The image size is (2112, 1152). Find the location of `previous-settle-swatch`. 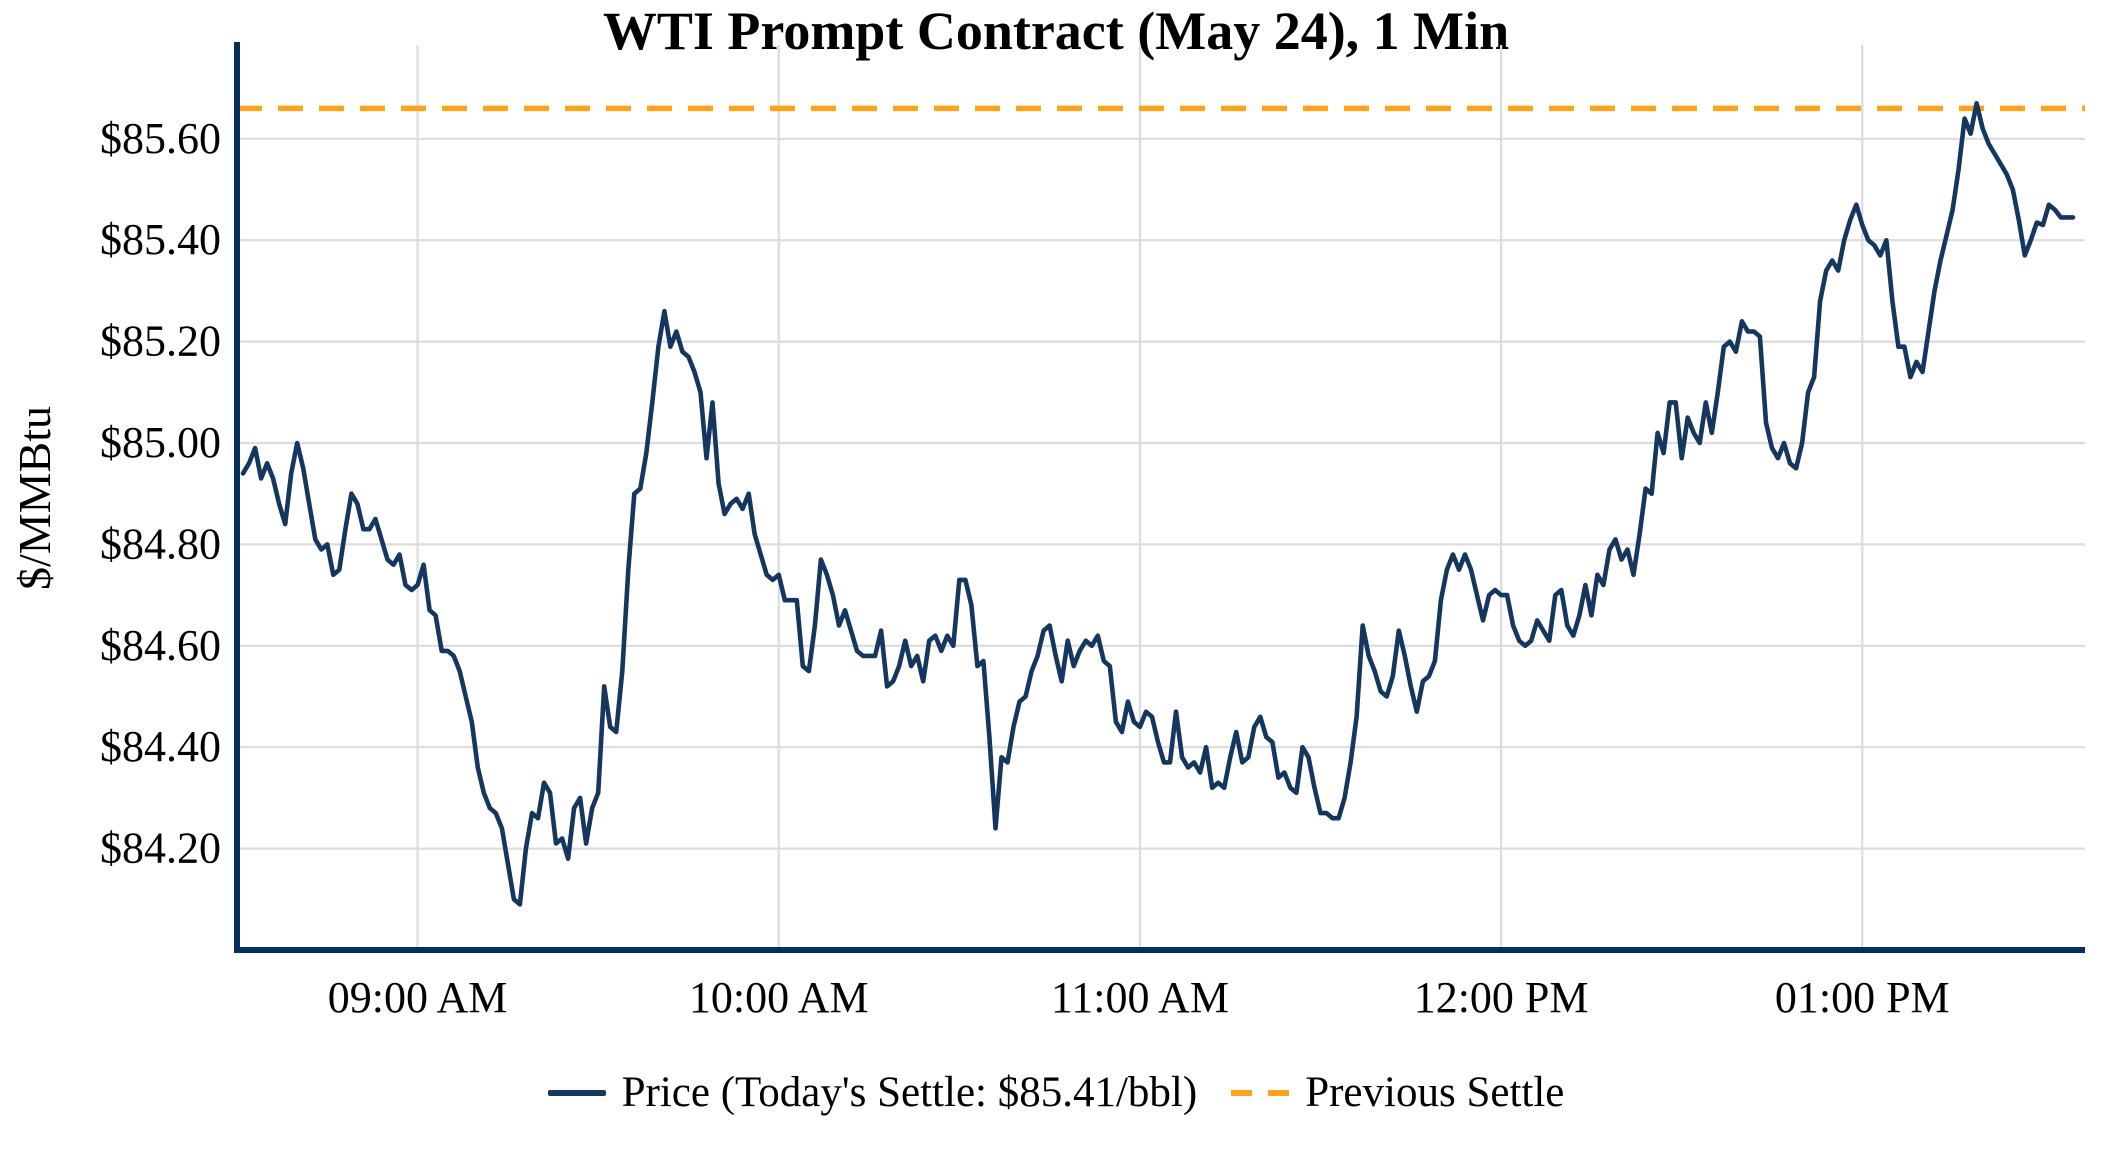

previous-settle-swatch is located at coordinates (1260, 1092).